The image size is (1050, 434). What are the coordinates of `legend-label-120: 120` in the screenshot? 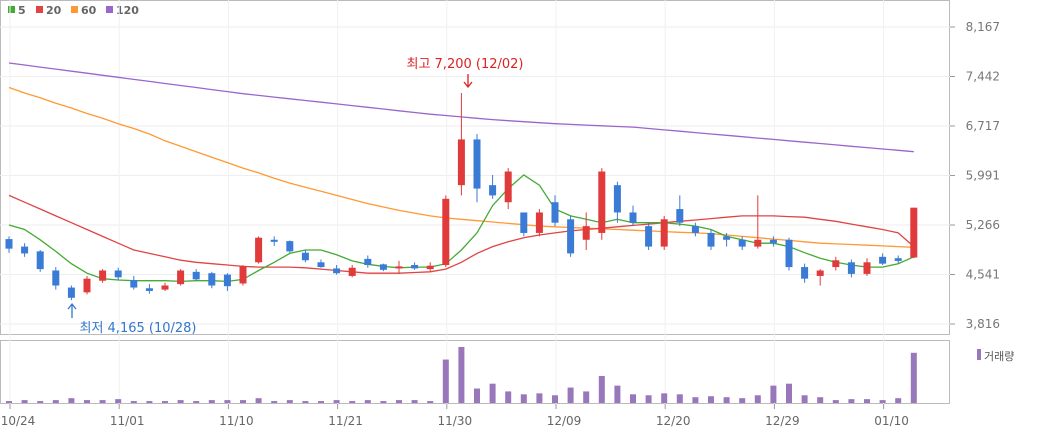 It's located at (127, 10).